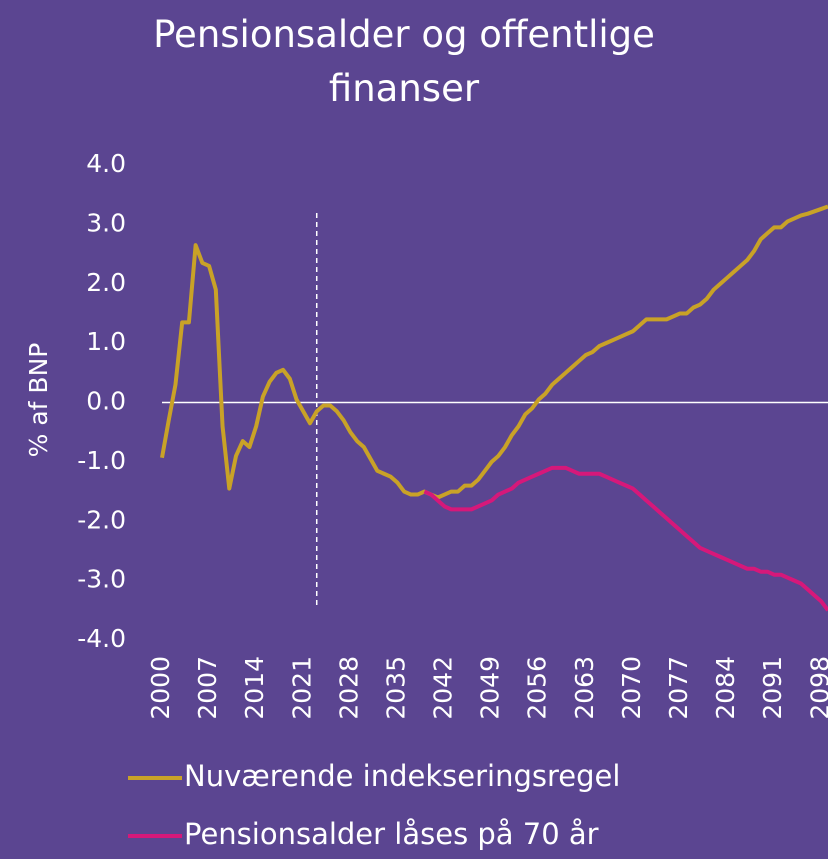 This screenshot has height=859, width=828. Describe the element at coordinates (625, 538) in the screenshot. I see `data-line` at that location.